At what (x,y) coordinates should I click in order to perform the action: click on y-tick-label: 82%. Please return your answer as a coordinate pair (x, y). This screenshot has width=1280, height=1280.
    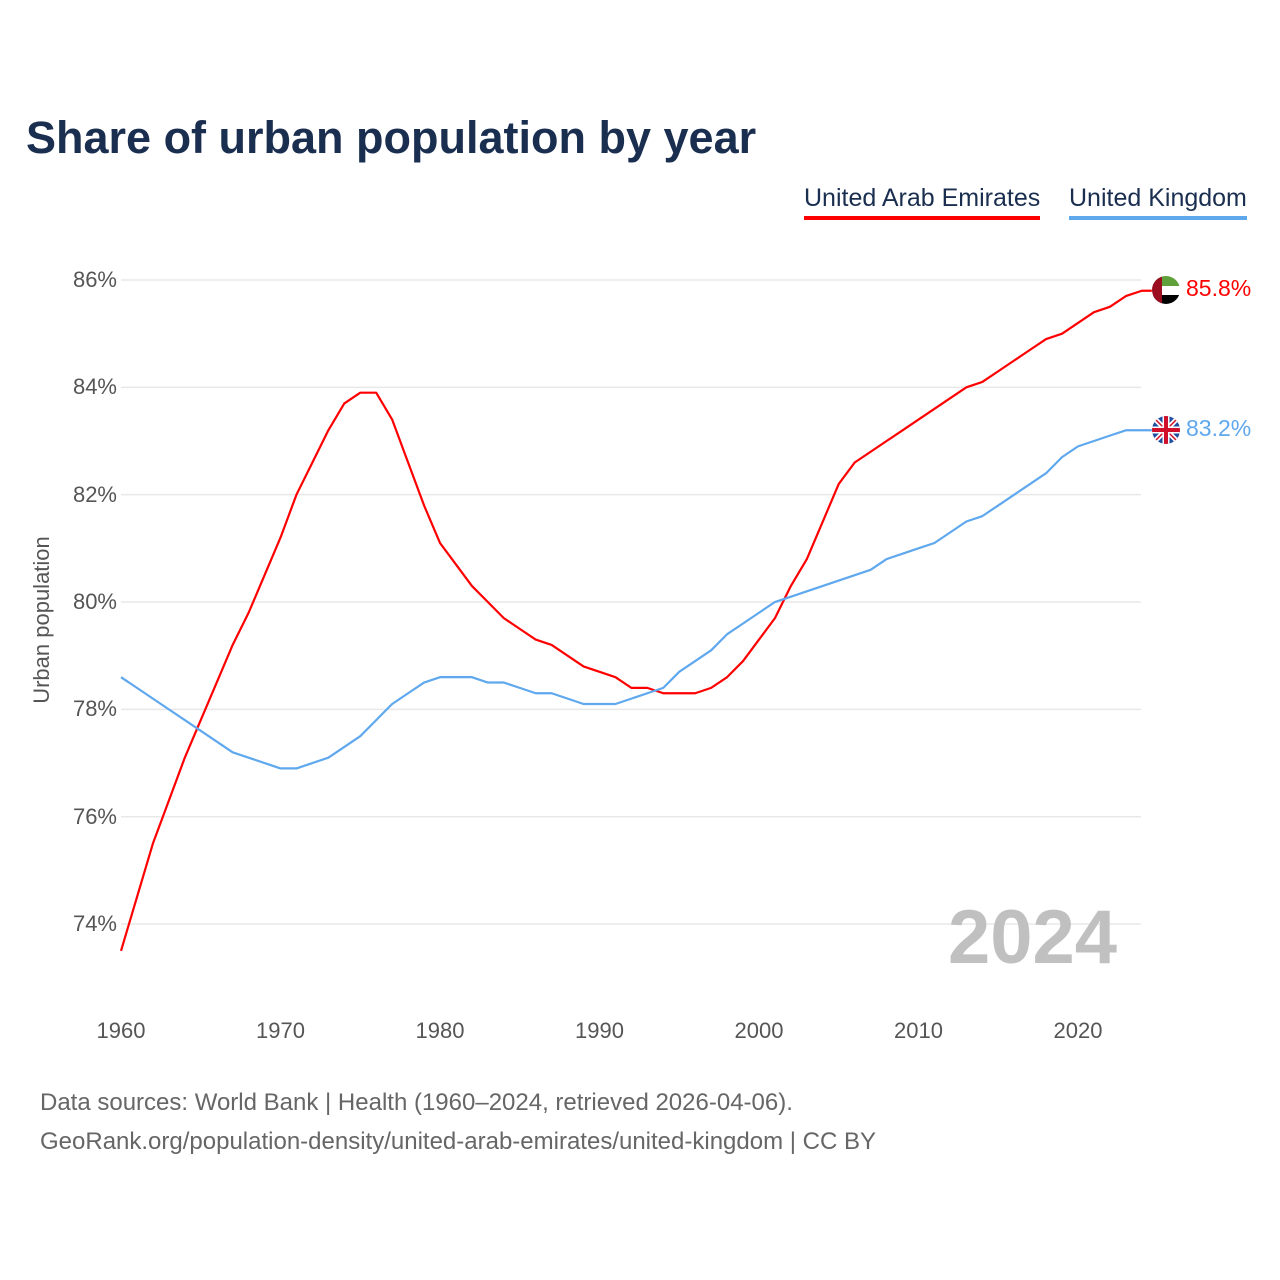
    Looking at the image, I should click on (94, 494).